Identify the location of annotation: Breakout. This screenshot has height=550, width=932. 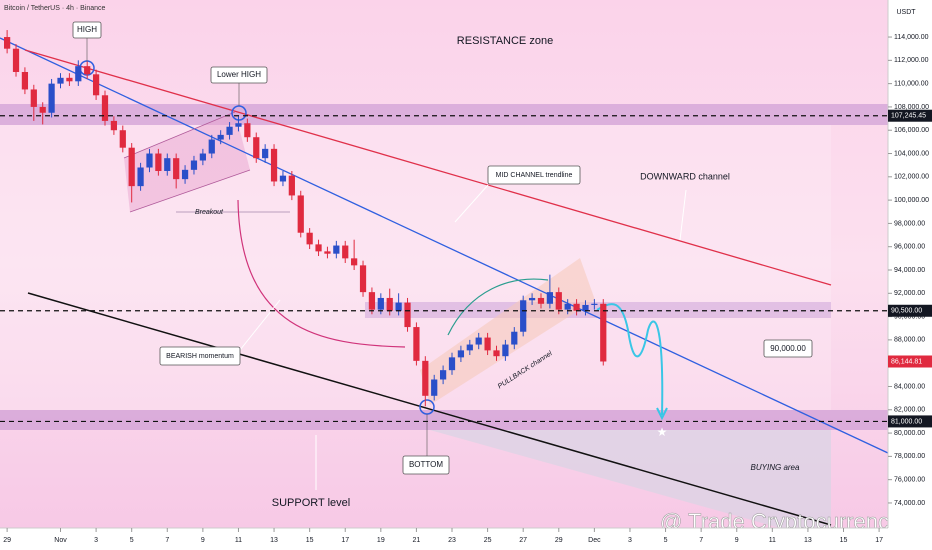
(209, 212).